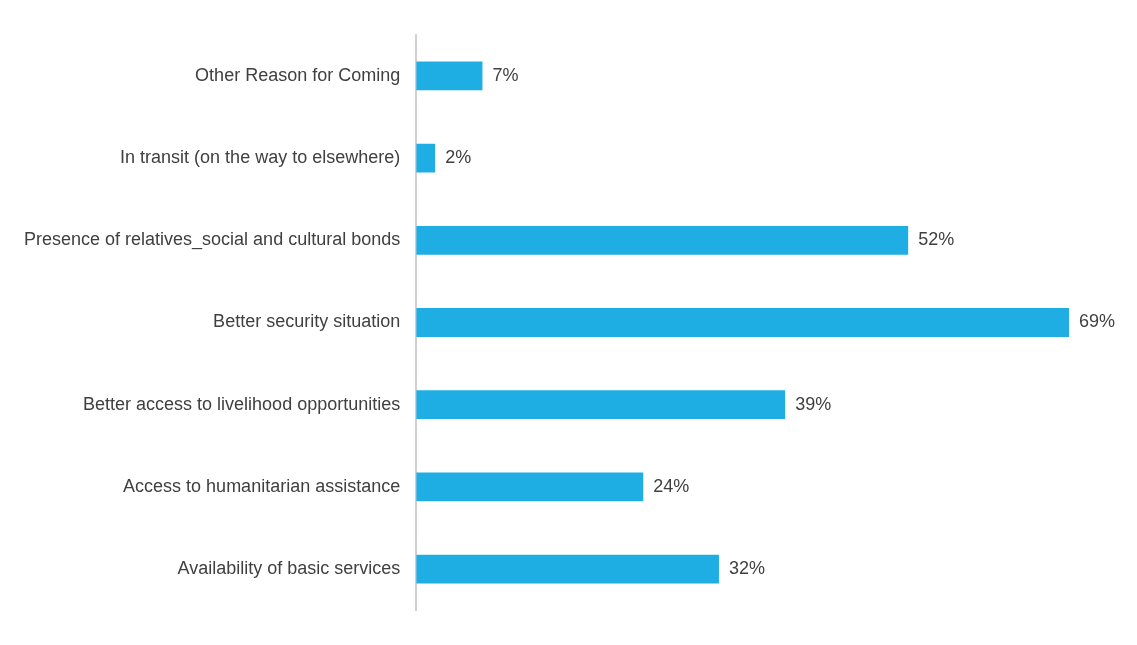  I want to click on data-label: 32%, so click(746, 568).